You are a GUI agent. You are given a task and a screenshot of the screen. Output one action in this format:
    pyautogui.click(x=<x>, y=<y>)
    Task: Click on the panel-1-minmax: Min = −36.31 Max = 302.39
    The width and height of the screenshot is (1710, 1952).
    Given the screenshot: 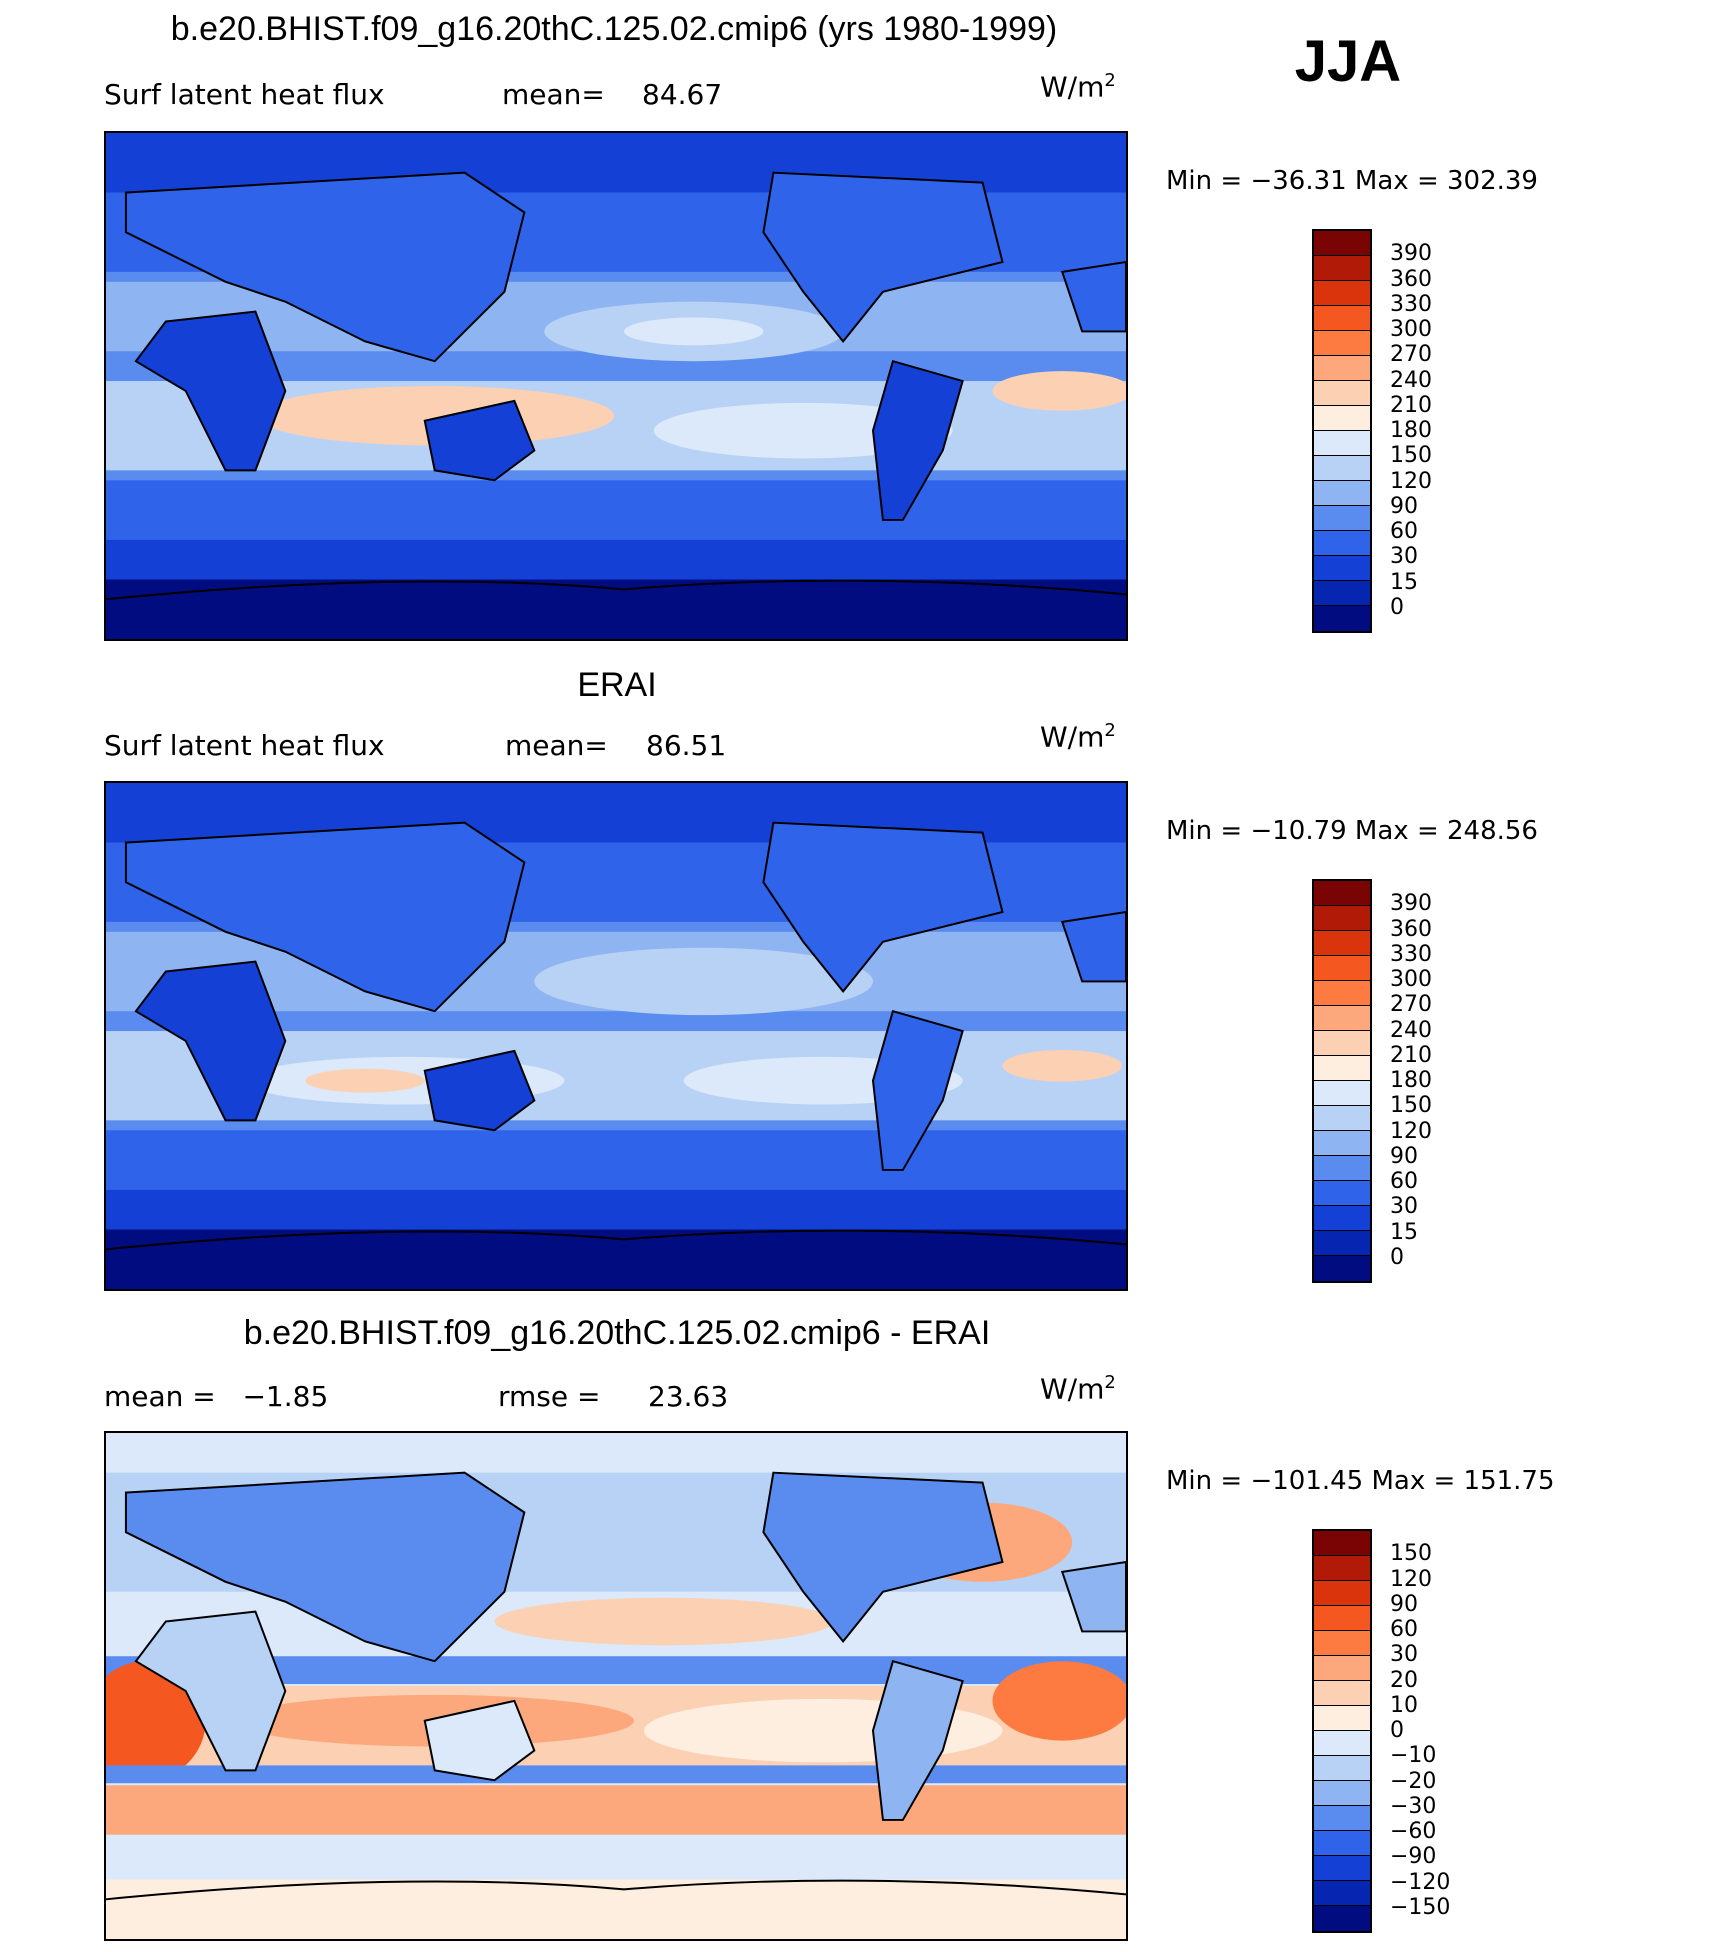 What is the action you would take?
    pyautogui.click(x=1352, y=181)
    